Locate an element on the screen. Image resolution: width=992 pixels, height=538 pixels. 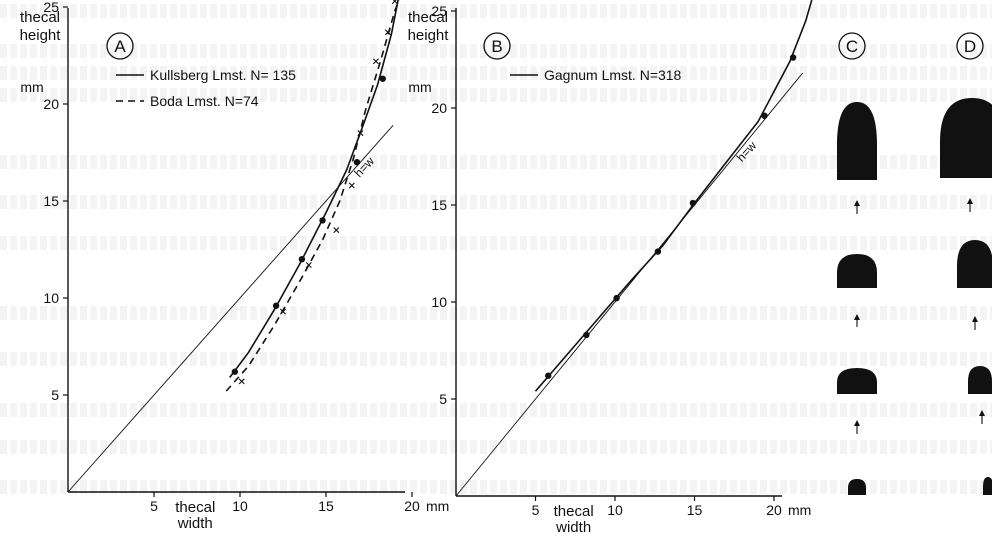
series-line-dashed is located at coordinates (312, 196).